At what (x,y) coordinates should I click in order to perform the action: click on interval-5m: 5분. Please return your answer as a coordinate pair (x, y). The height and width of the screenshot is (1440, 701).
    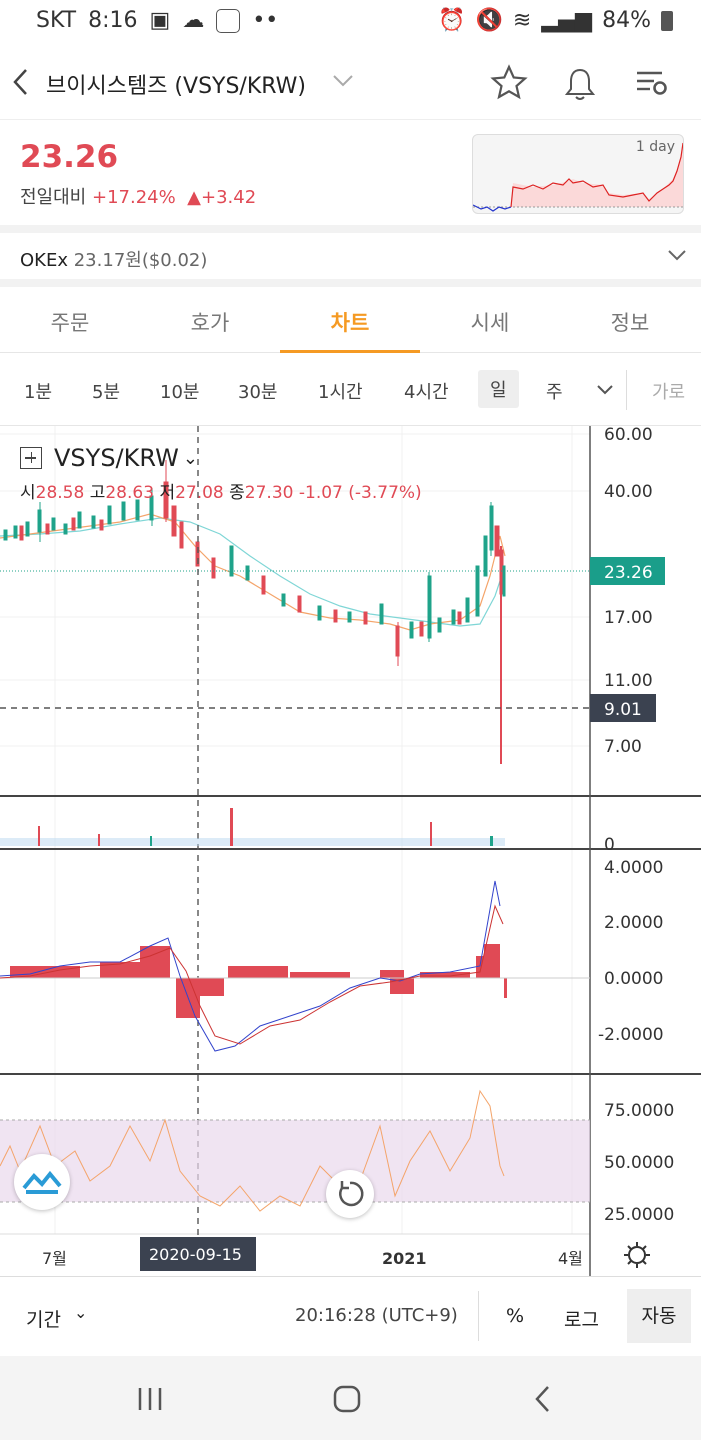
    Looking at the image, I should click on (106, 392).